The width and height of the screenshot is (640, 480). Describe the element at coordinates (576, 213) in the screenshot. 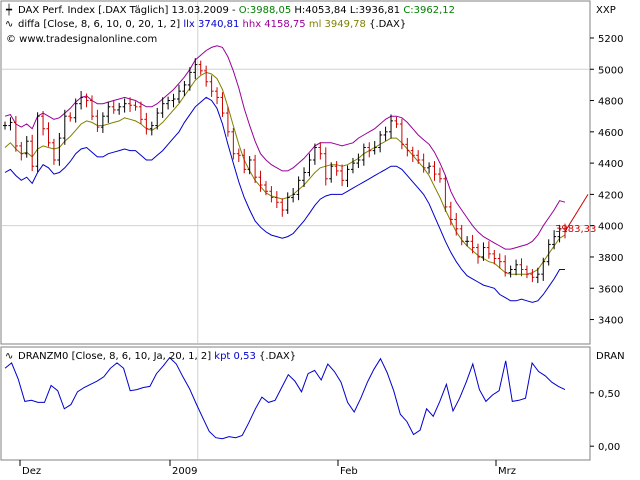

I see `forecast-line` at that location.